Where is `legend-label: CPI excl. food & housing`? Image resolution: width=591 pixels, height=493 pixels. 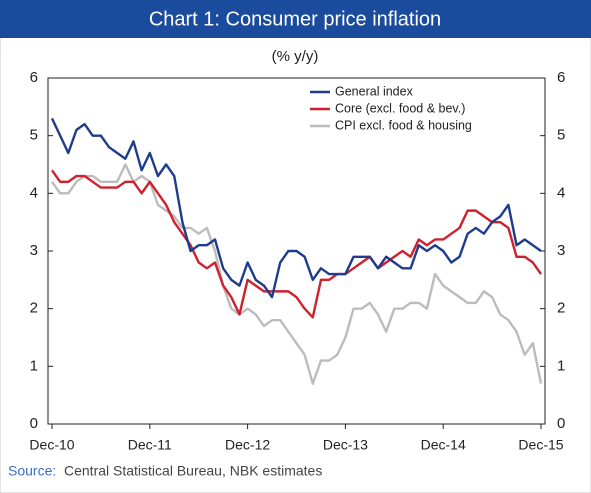 legend-label: CPI excl. food & housing is located at coordinates (403, 125).